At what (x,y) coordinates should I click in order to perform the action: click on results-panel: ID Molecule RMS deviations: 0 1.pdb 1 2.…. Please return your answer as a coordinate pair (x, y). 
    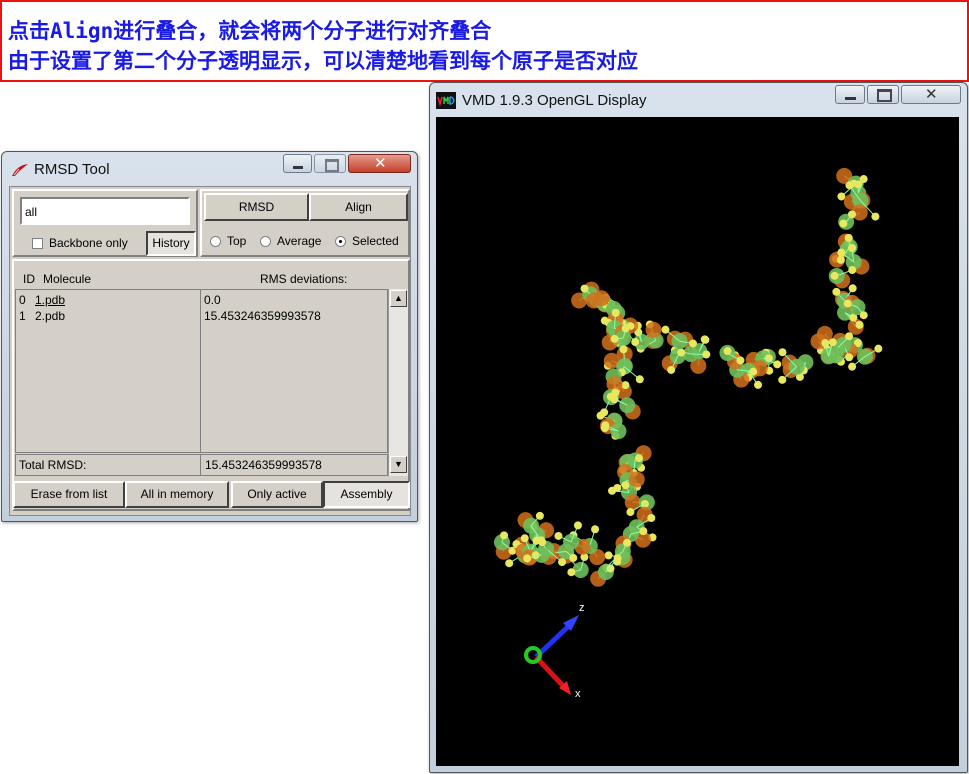
    Looking at the image, I should click on (211, 385).